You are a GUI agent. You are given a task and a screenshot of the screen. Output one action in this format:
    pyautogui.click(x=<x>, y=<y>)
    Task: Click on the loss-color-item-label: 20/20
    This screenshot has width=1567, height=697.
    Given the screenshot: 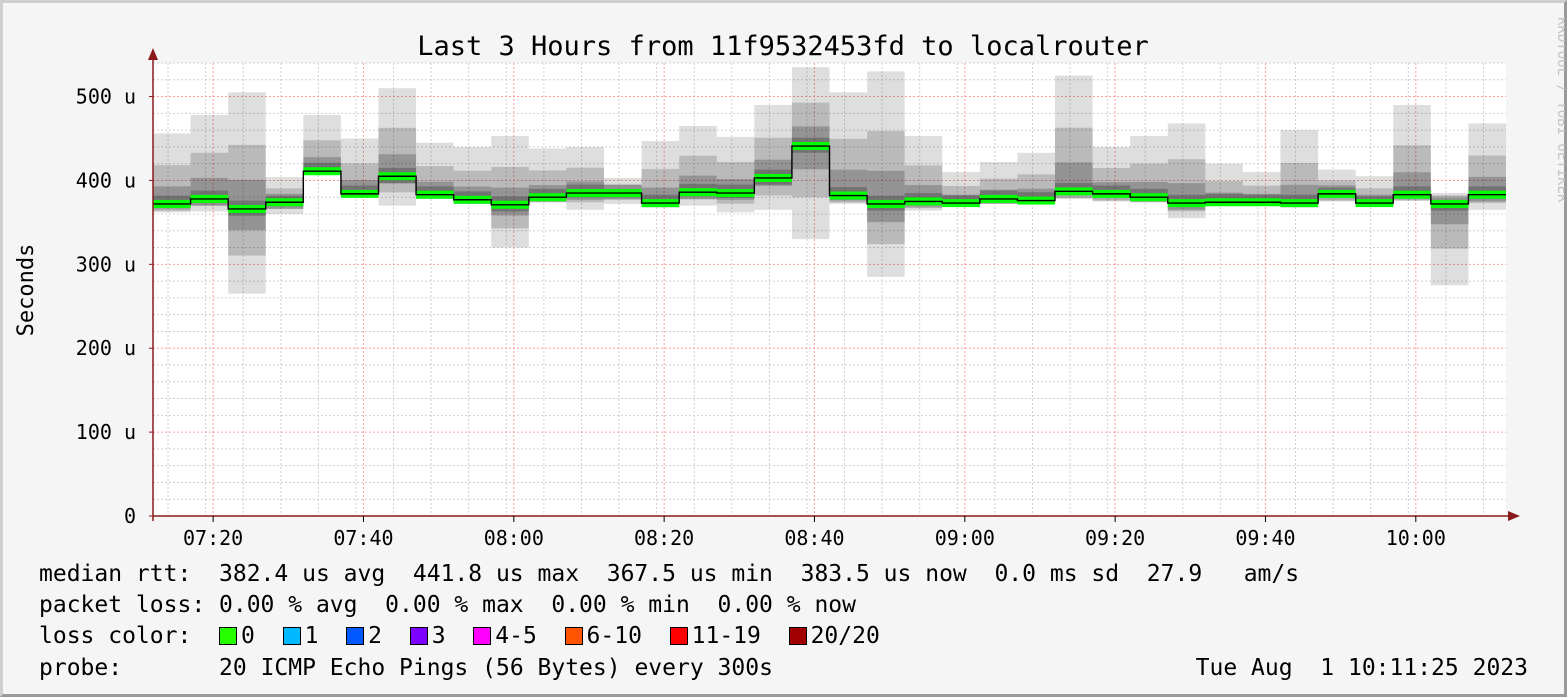 What is the action you would take?
    pyautogui.click(x=845, y=636)
    